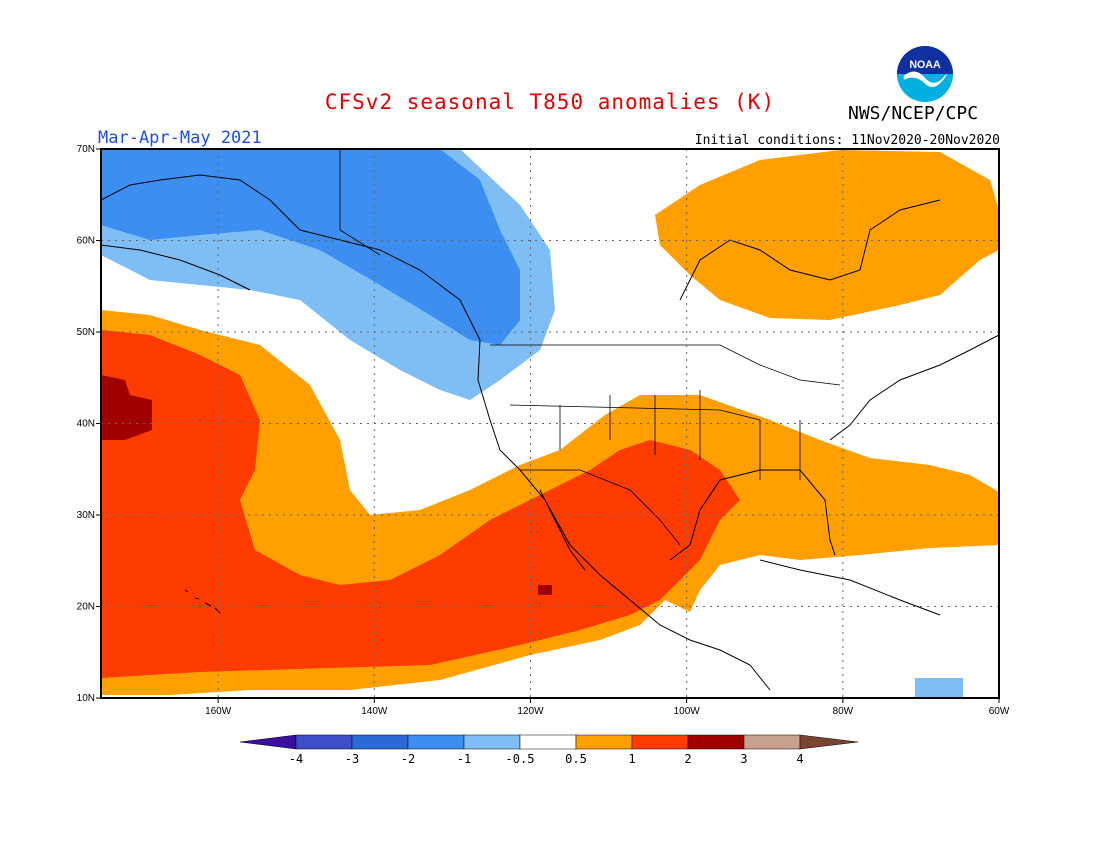 The height and width of the screenshot is (850, 1100). I want to click on colorbar-label: 2, so click(687, 759).